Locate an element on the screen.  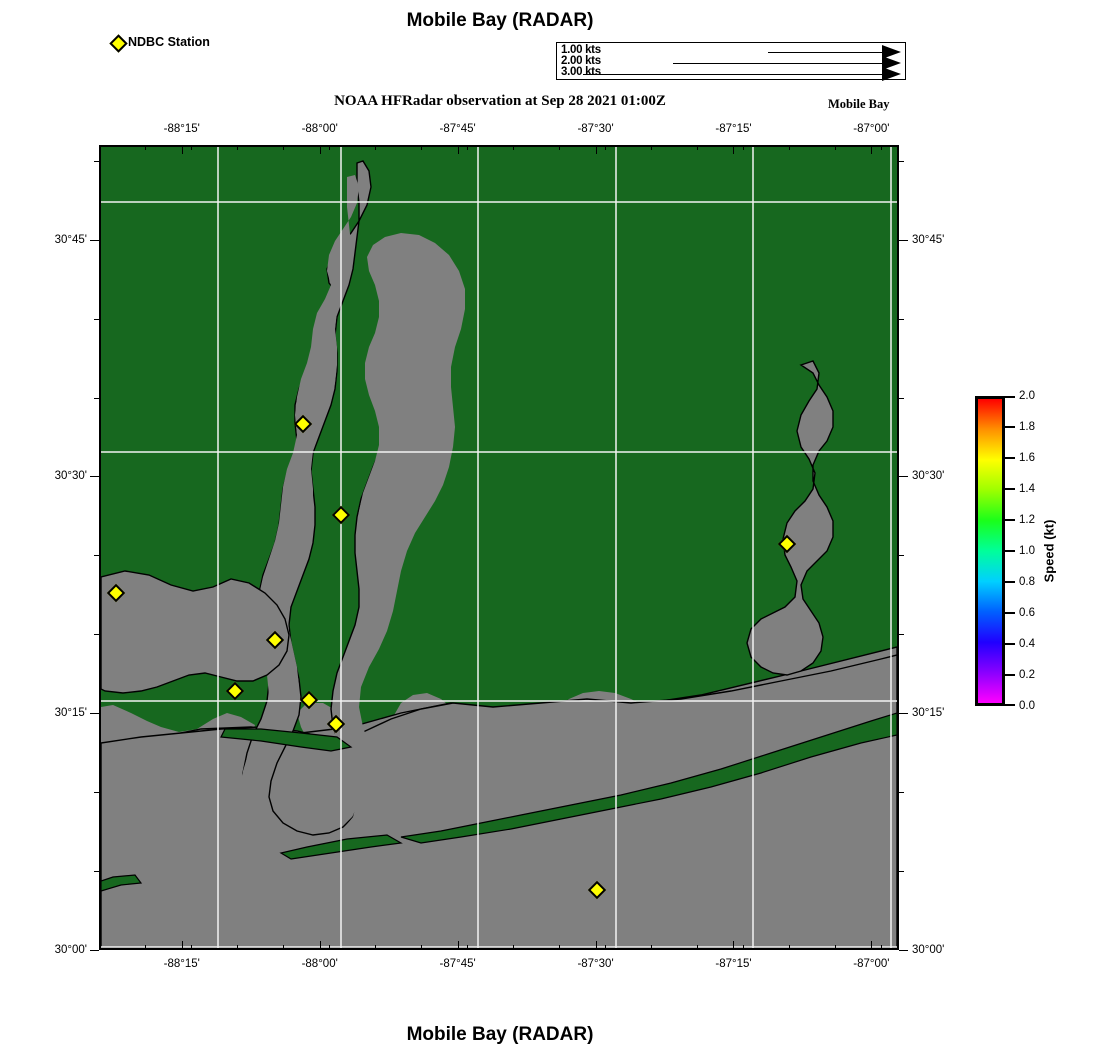
x-axis-label: -88°00' is located at coordinates (319, 964).